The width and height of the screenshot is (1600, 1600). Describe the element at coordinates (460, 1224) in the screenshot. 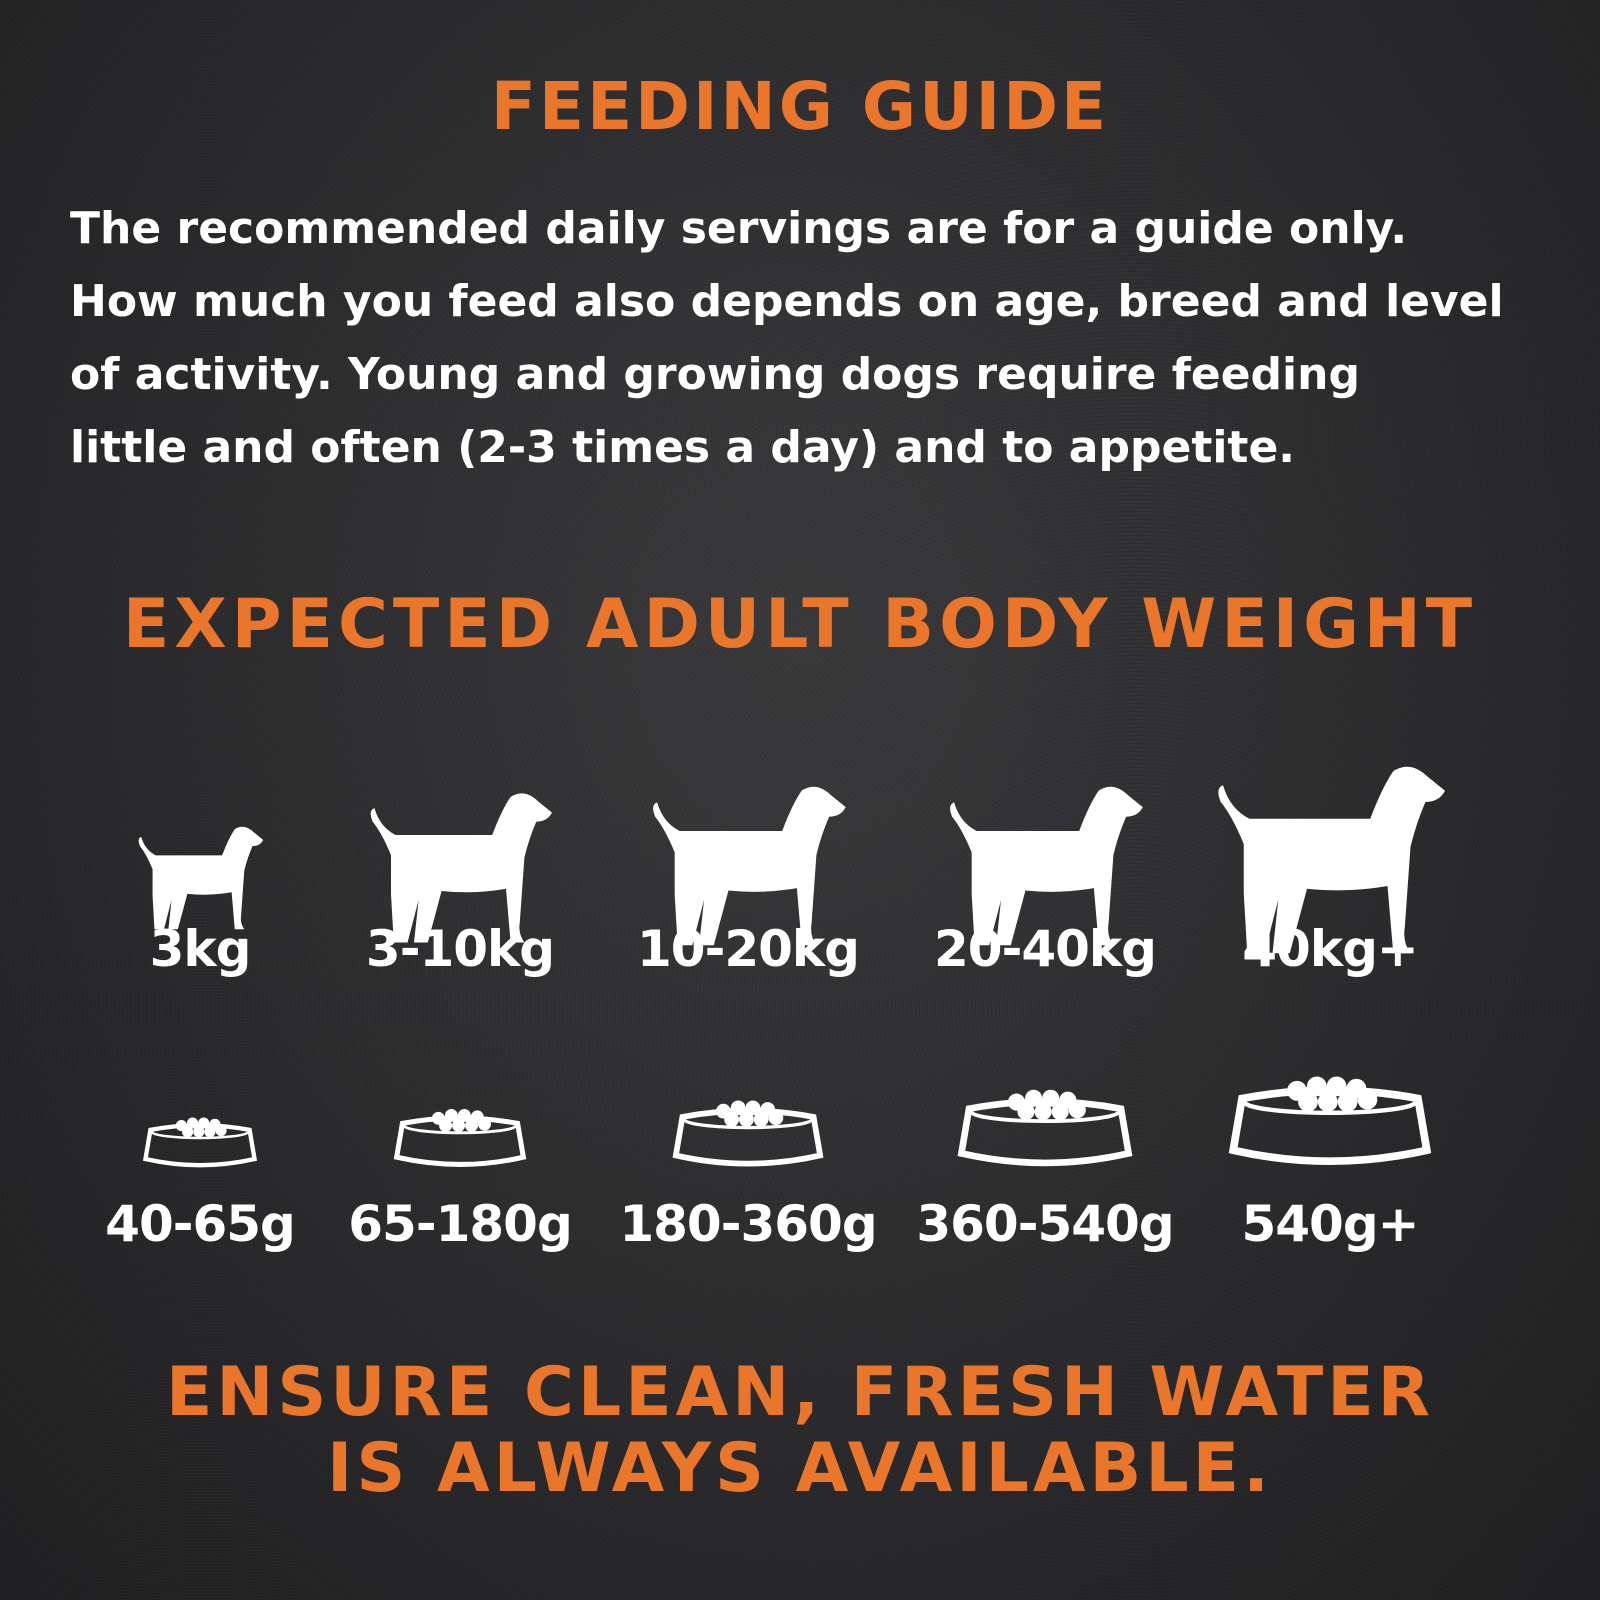

I see `serving-label: 65-180g` at that location.